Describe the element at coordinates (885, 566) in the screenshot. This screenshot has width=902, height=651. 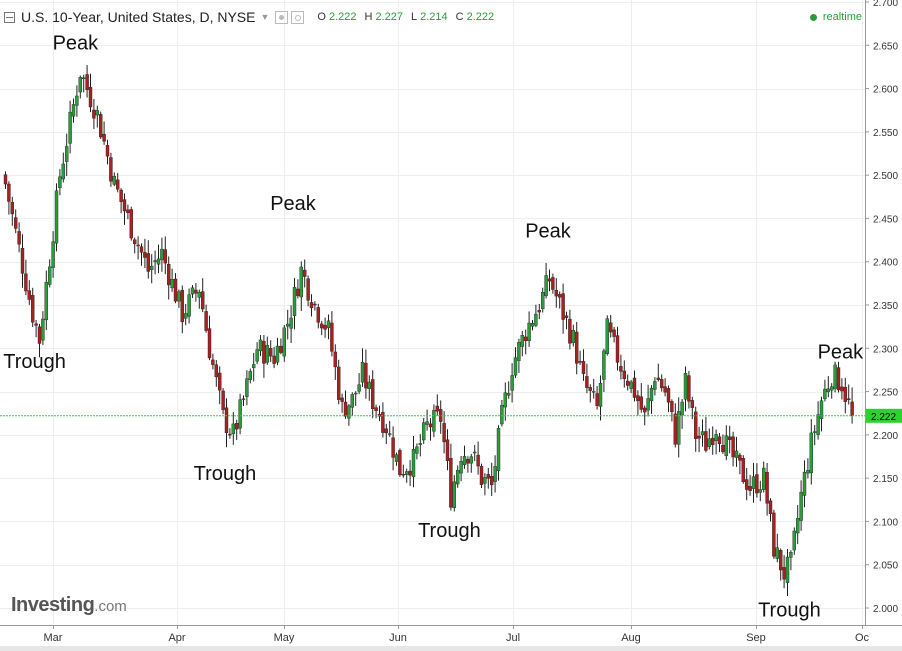
I see `price-tick-label: 2.050` at that location.